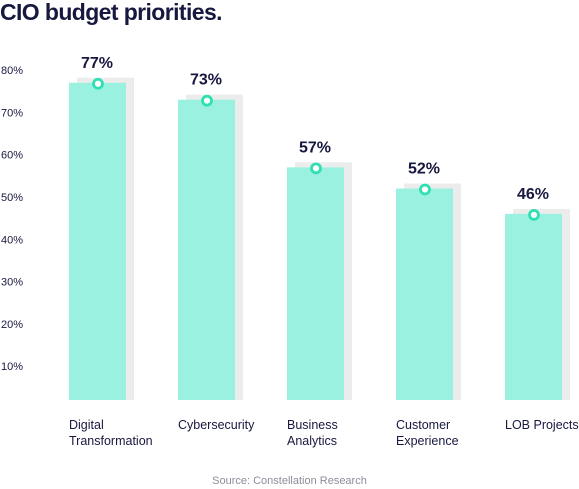  I want to click on chart-title: CIO budget priorities., so click(111, 12).